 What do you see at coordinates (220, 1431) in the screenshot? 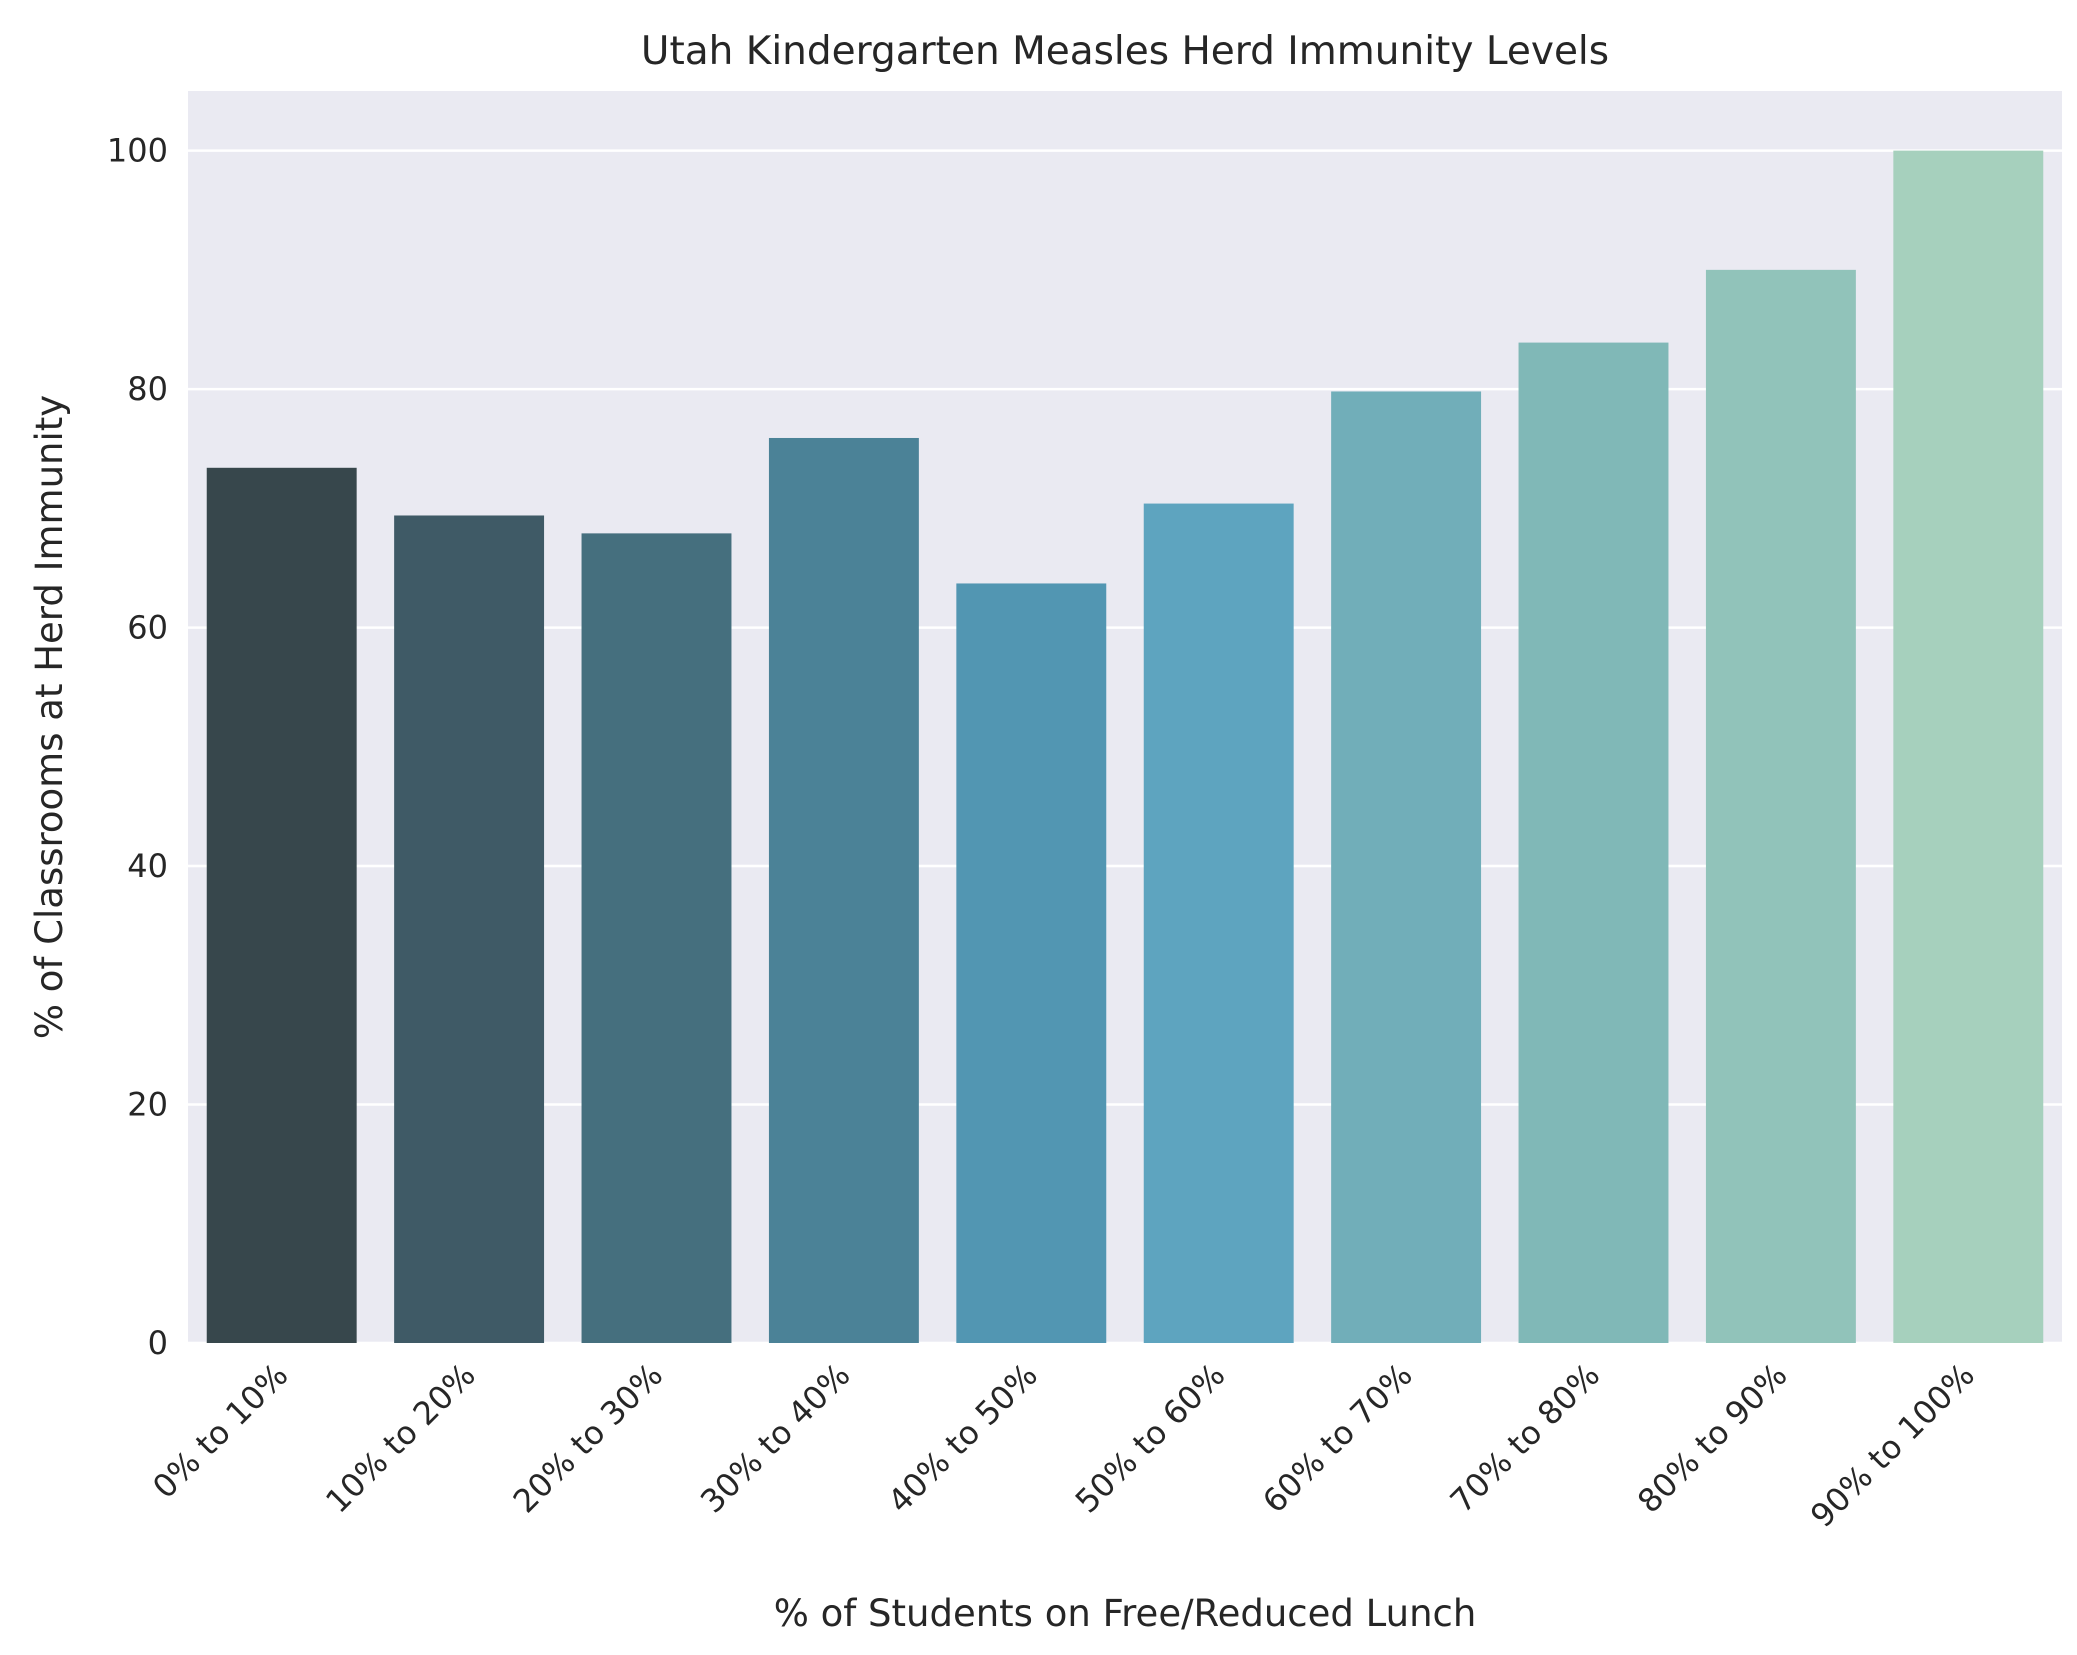
I see `x-tick-label: 0% to 10%` at bounding box center [220, 1431].